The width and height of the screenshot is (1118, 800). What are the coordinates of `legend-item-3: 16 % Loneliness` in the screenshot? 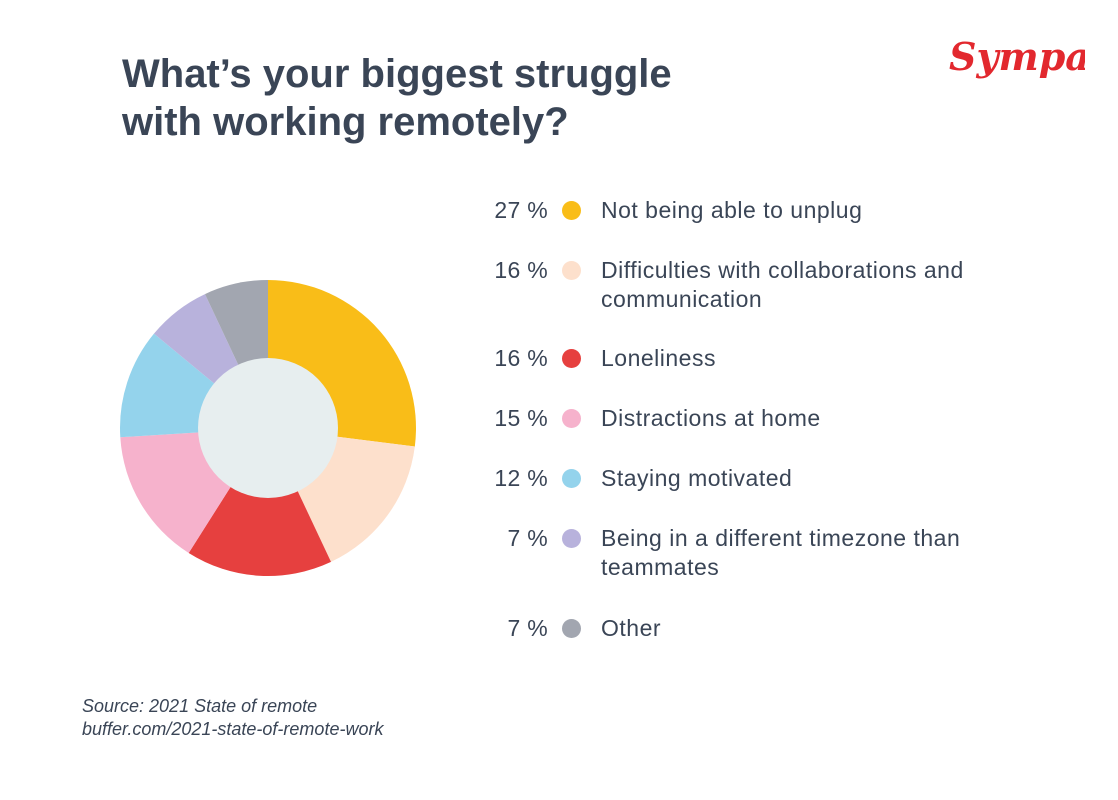 It's located at (780, 358).